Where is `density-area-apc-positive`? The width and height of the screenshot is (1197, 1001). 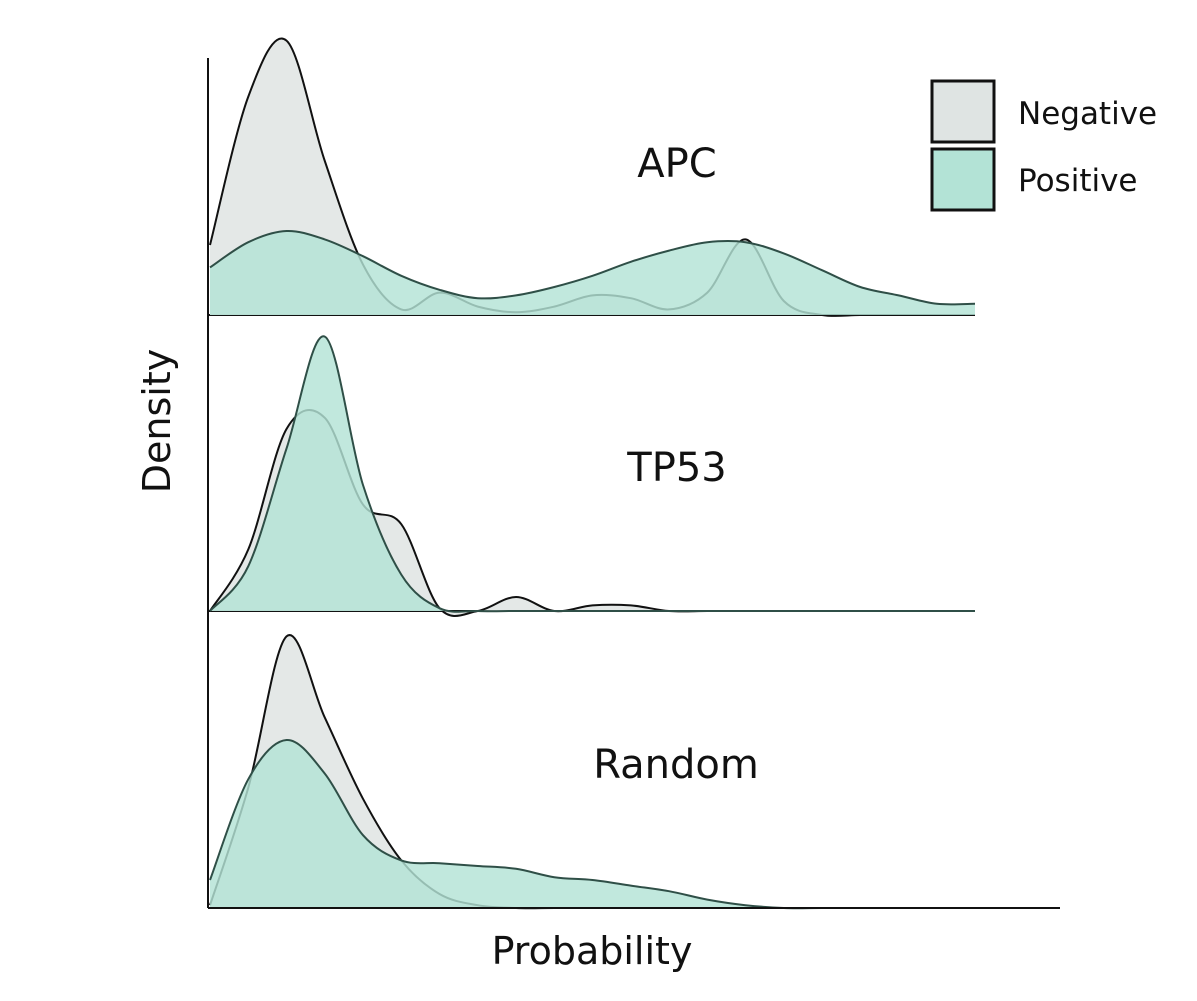 density-area-apc-positive is located at coordinates (592, 272).